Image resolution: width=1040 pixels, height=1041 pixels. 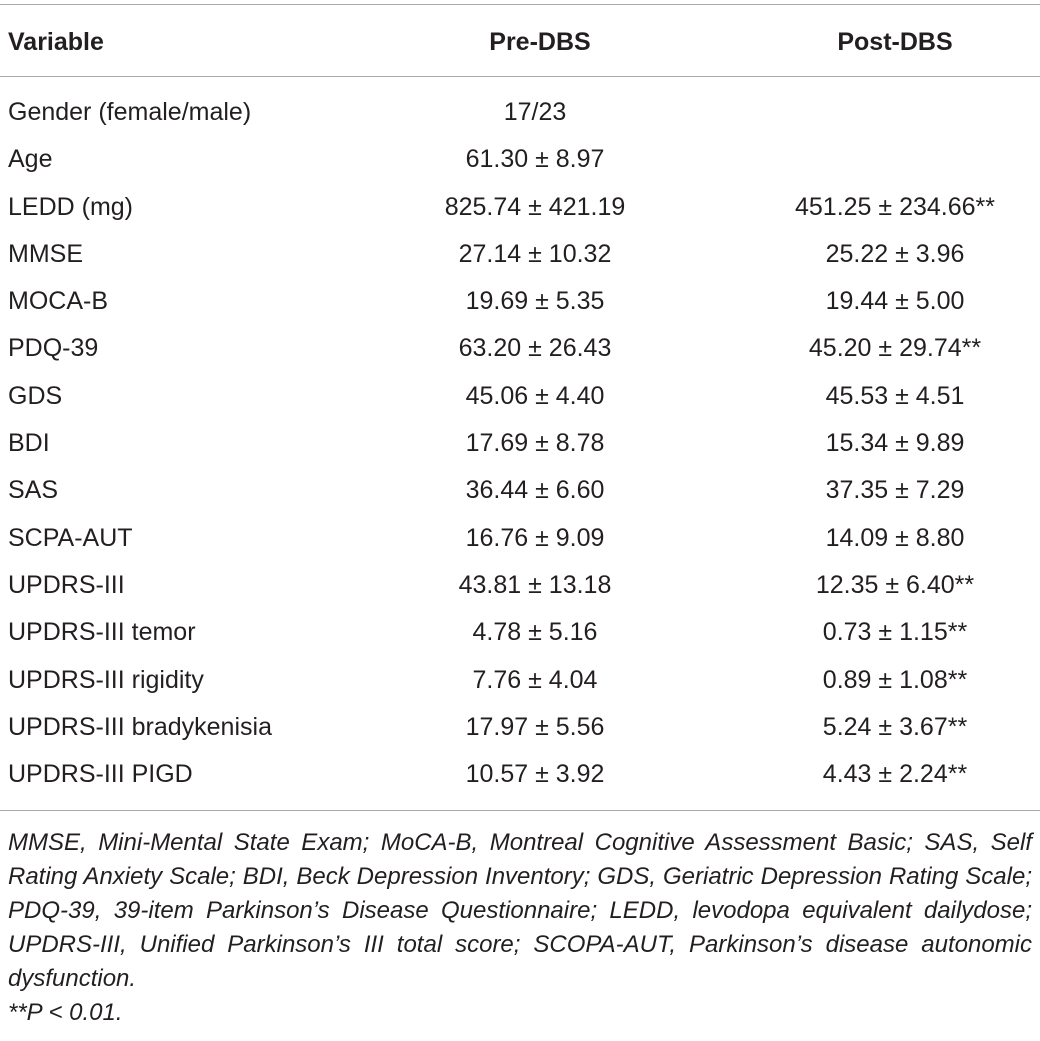 What do you see at coordinates (520, 810) in the screenshot?
I see `table-bottom-rule` at bounding box center [520, 810].